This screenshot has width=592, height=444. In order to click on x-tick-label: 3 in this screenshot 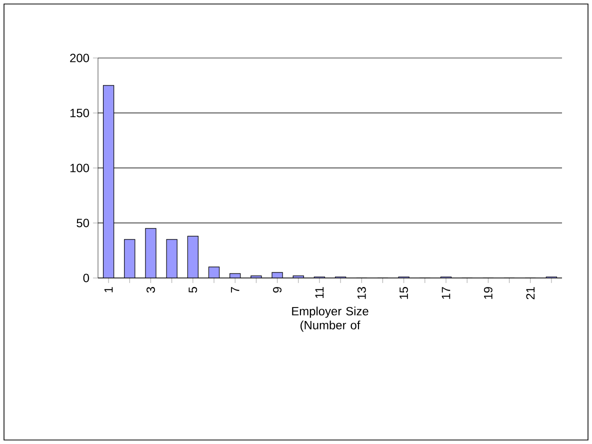, I will do `click(150, 290)`.